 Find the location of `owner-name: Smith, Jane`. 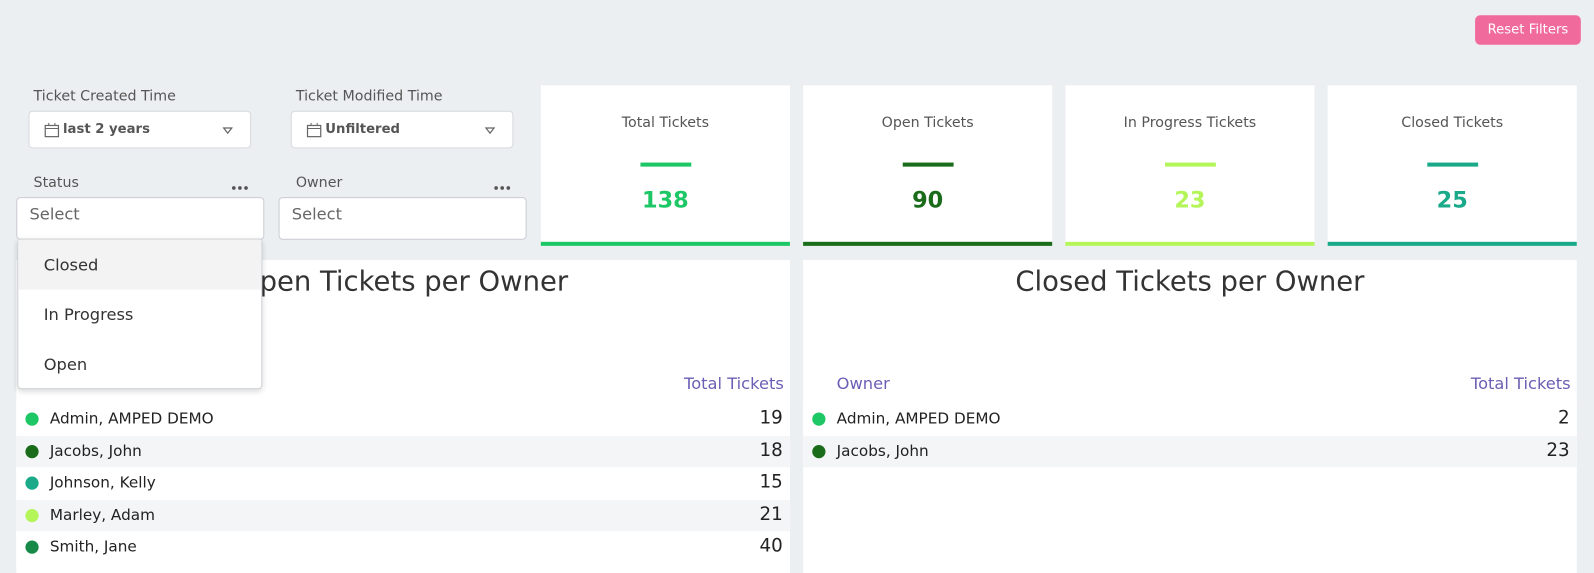

owner-name: Smith, Jane is located at coordinates (93, 547).